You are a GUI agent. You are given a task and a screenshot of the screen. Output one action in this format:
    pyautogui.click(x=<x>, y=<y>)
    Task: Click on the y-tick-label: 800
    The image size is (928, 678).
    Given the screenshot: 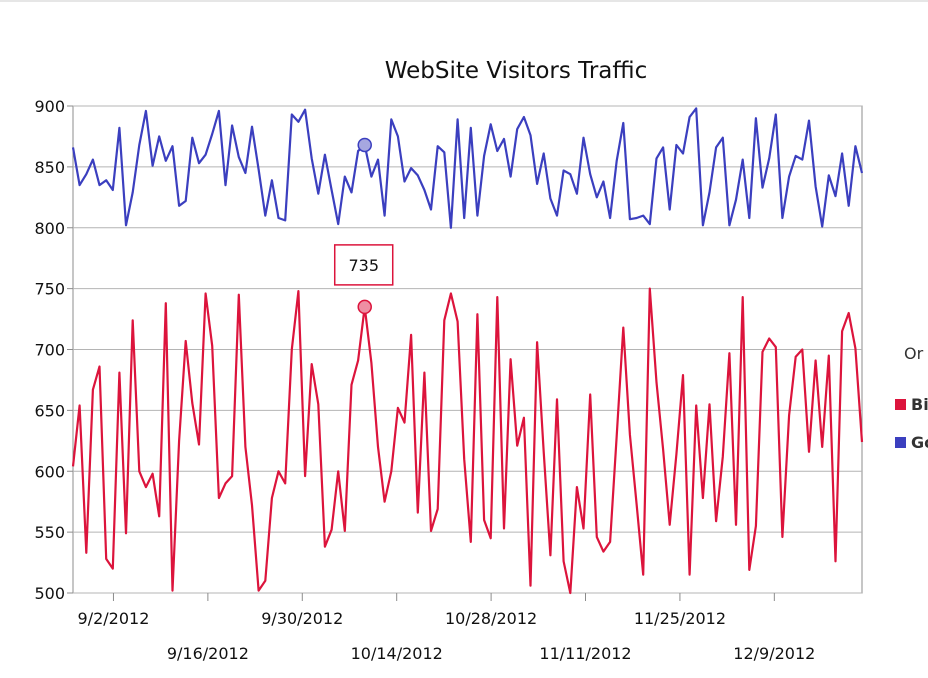 What is the action you would take?
    pyautogui.click(x=49, y=228)
    